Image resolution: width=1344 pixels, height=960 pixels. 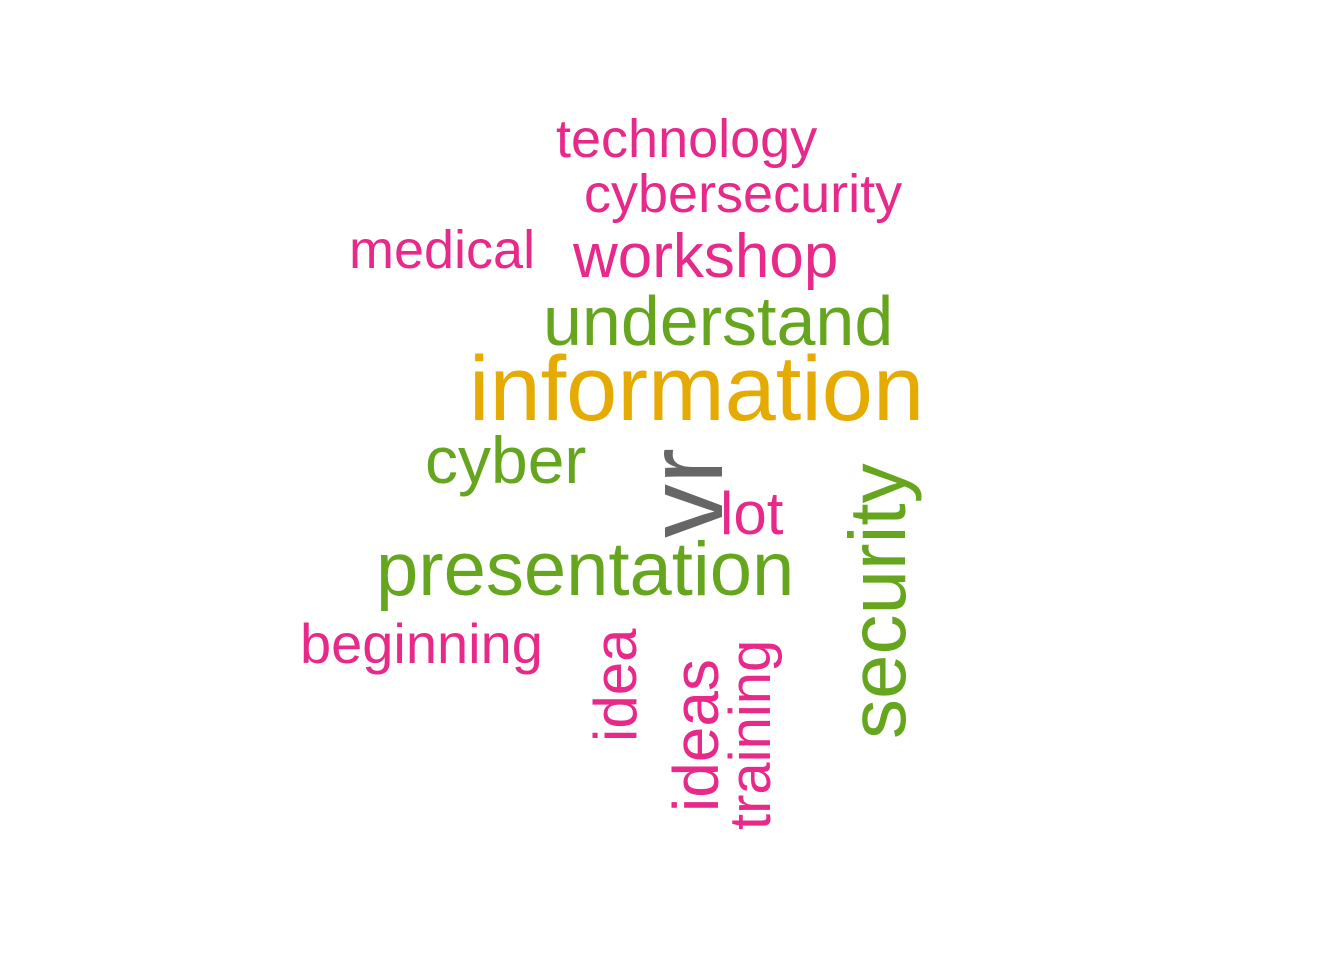 What do you see at coordinates (585, 569) in the screenshot?
I see `word-presentation: presentation` at bounding box center [585, 569].